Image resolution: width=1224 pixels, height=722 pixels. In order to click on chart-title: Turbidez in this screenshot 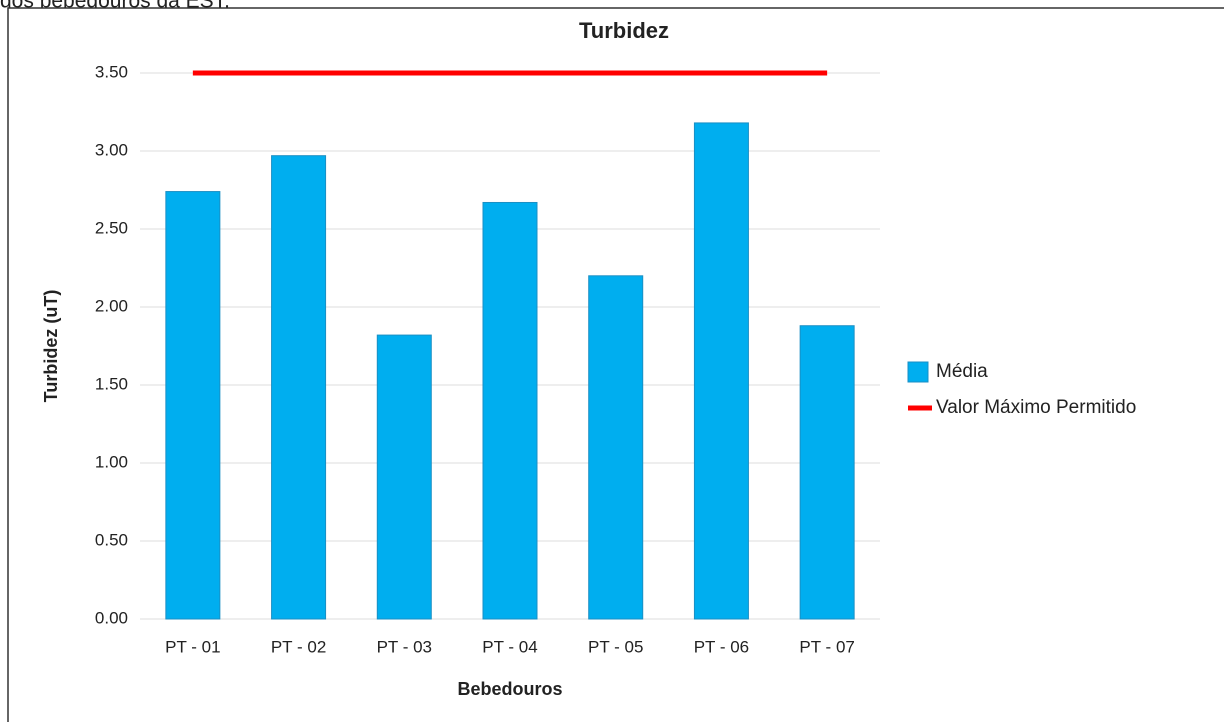, I will do `click(624, 30)`.